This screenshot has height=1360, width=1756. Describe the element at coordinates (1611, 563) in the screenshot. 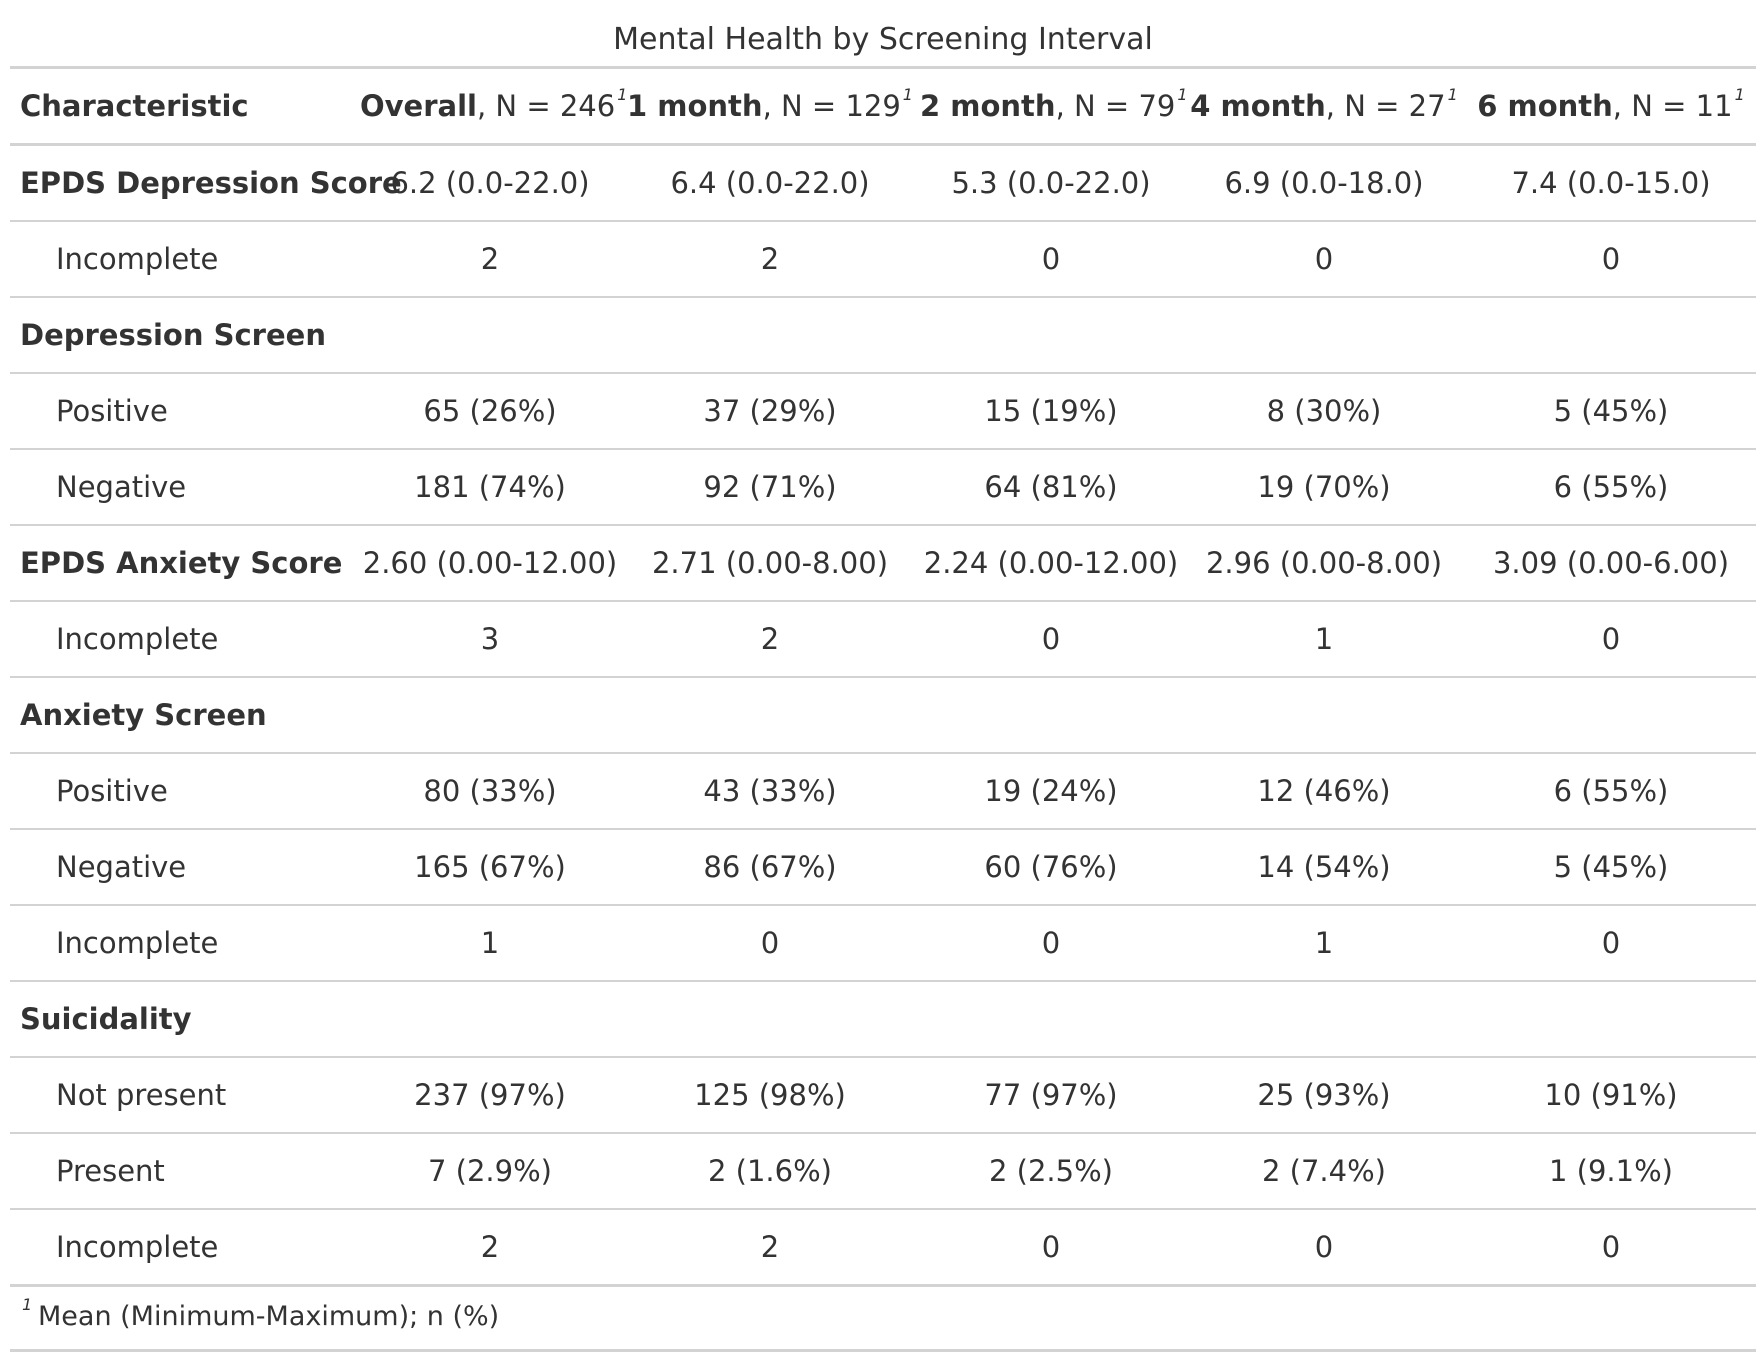

I see `cell-6-month: 3.09 (0.00-6.00)` at that location.